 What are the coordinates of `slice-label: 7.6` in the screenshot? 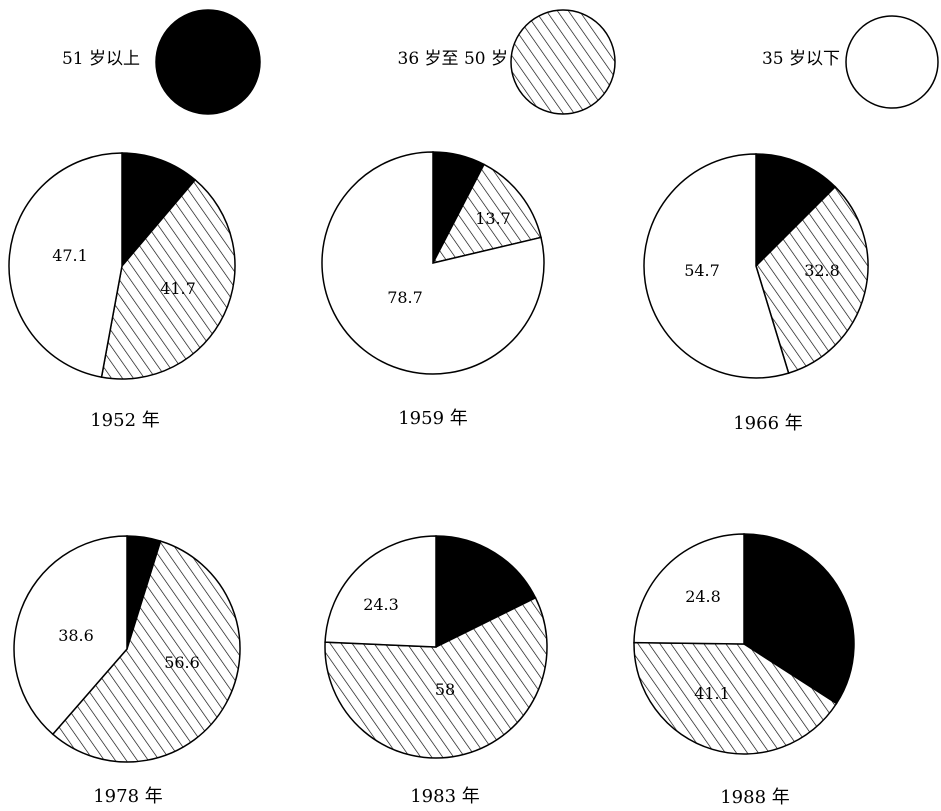 It's located at (445, 176).